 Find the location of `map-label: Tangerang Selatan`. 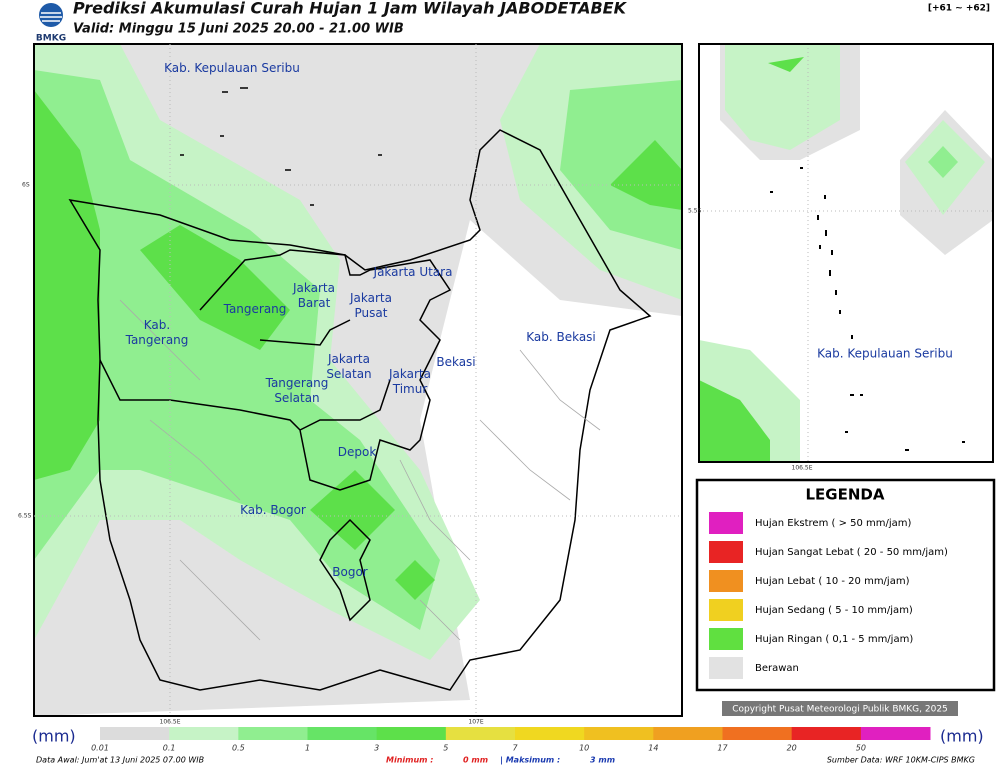

map-label: Tangerang Selatan is located at coordinates (297, 390).